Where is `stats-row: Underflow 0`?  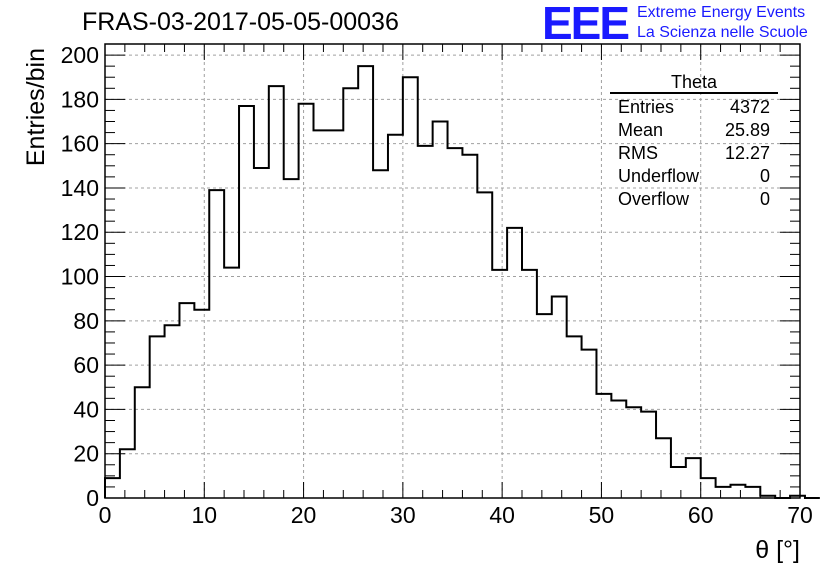 stats-row: Underflow 0 is located at coordinates (694, 176).